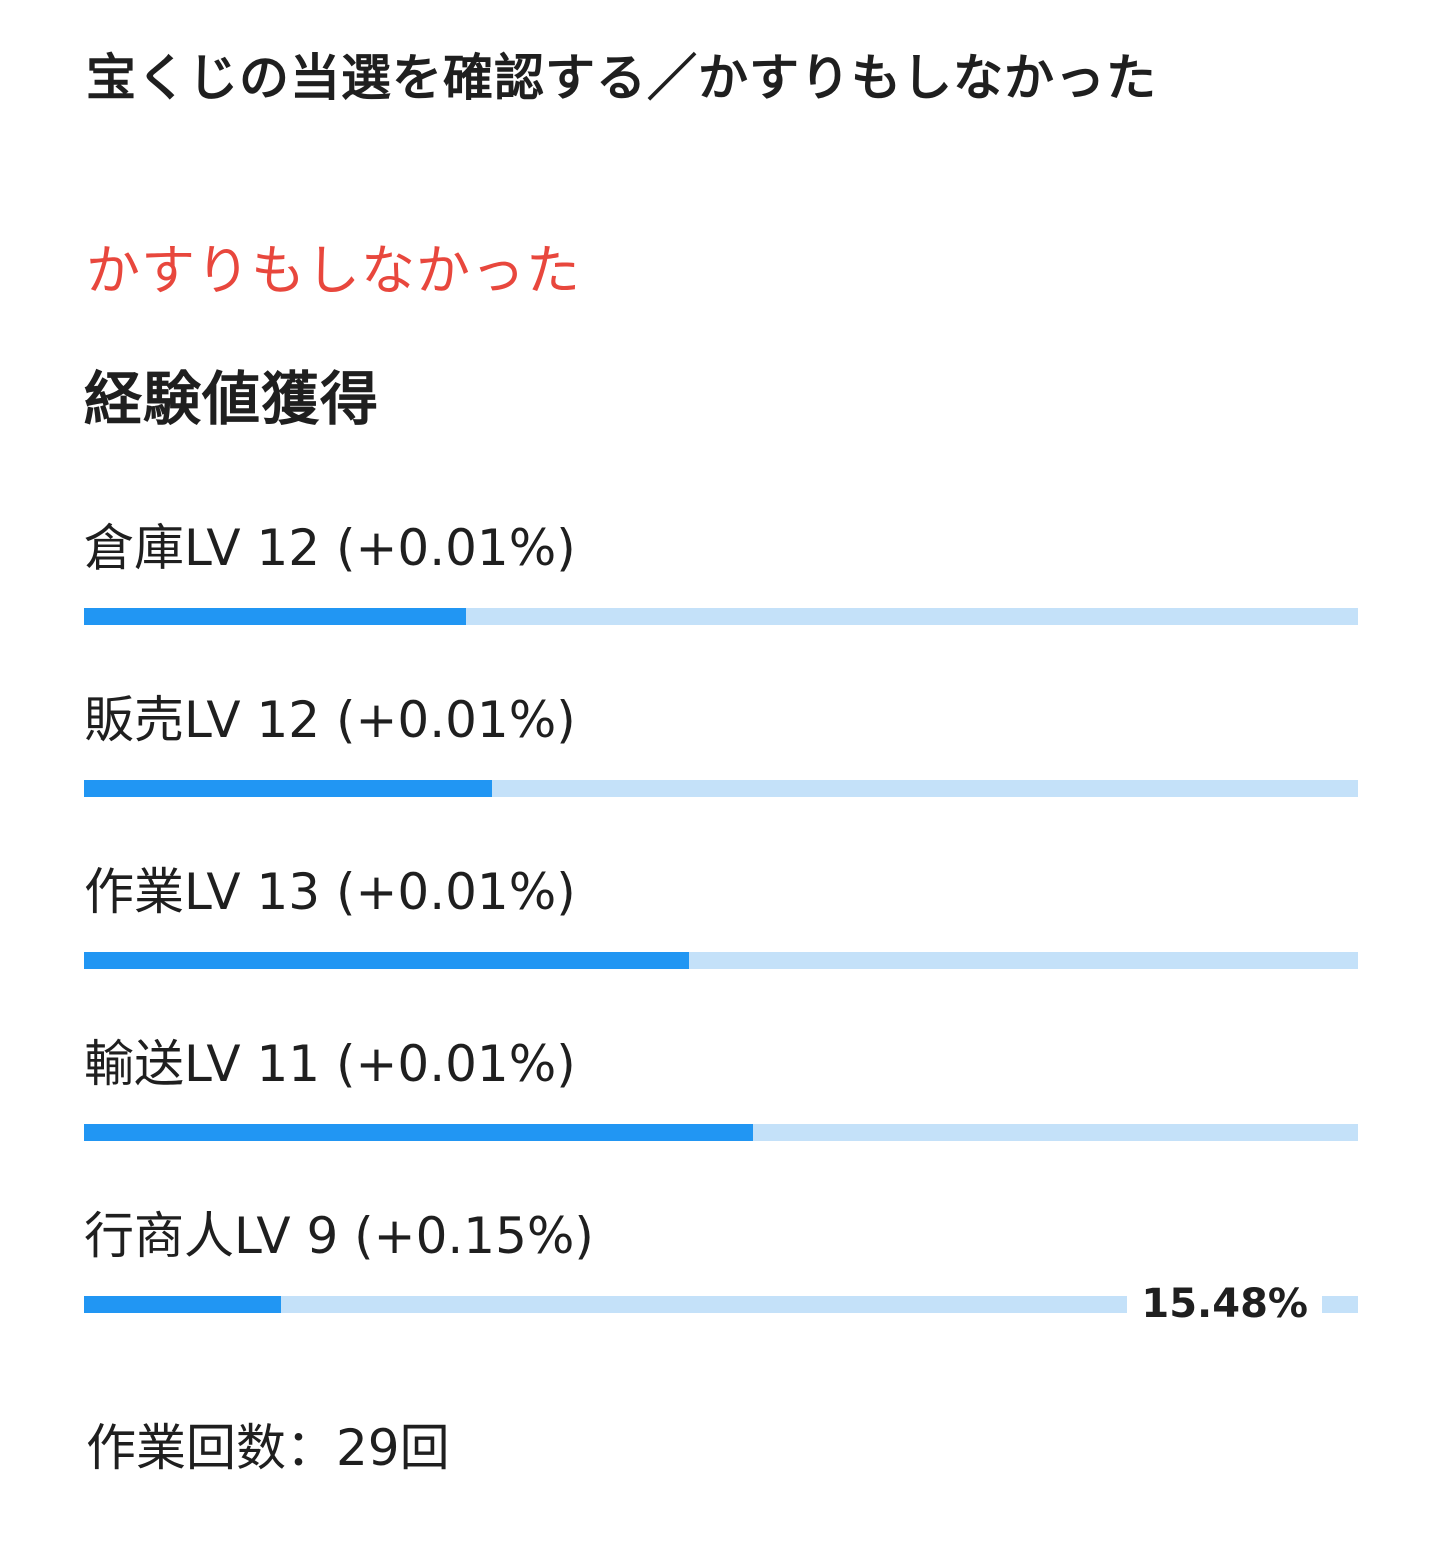  I want to click on progress-bar-track: 15.48%, so click(721, 1304).